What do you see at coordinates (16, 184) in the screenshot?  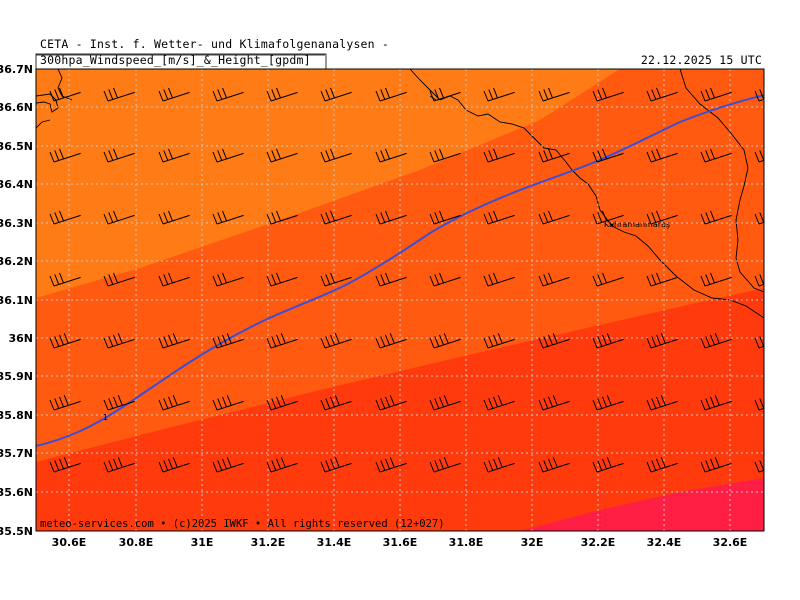 I see `lat-label: 36.4N` at bounding box center [16, 184].